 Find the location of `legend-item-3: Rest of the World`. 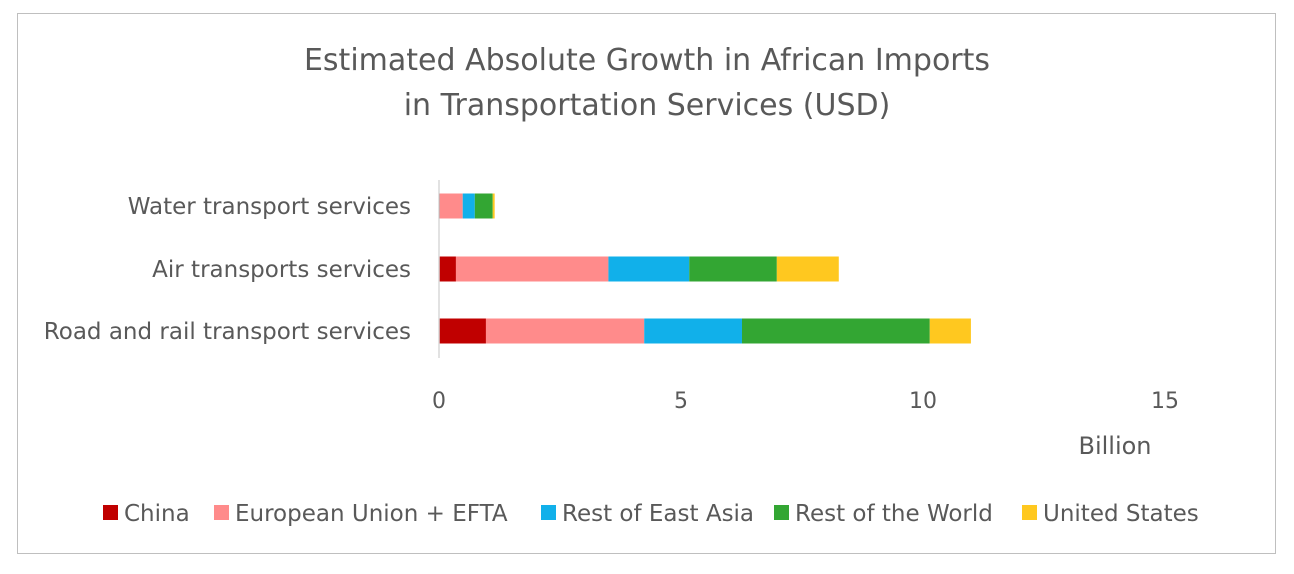

legend-item-3: Rest of the World is located at coordinates (883, 514).